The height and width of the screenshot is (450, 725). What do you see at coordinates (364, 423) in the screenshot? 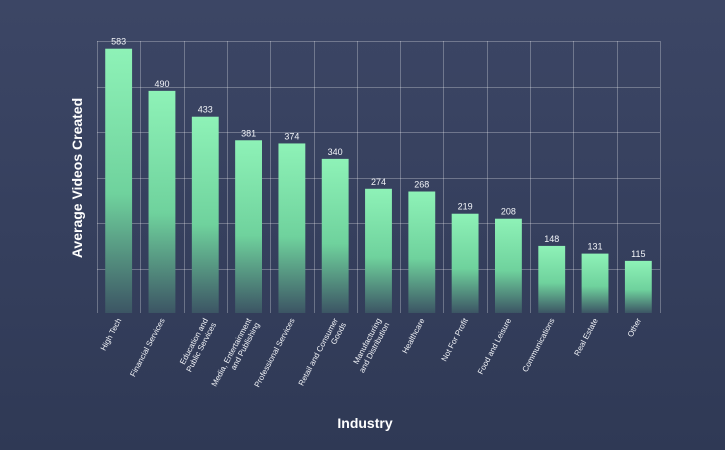
I see `x-axis-title: Industry` at bounding box center [364, 423].